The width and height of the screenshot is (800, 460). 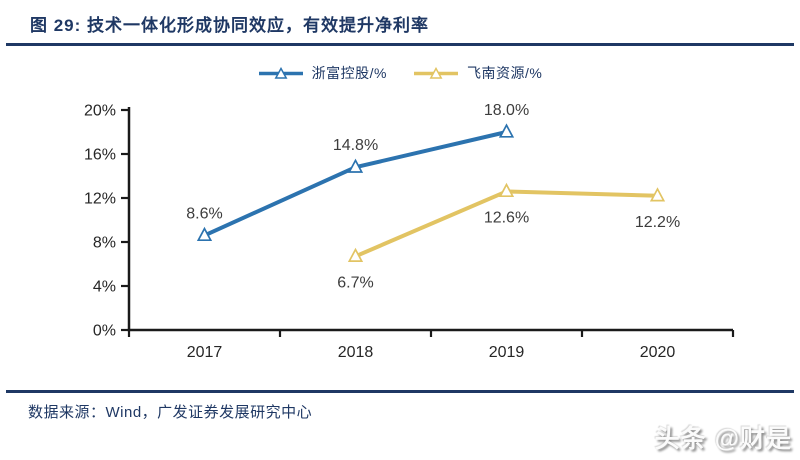 I want to click on data-point-label: 8.6%, so click(x=204, y=213).